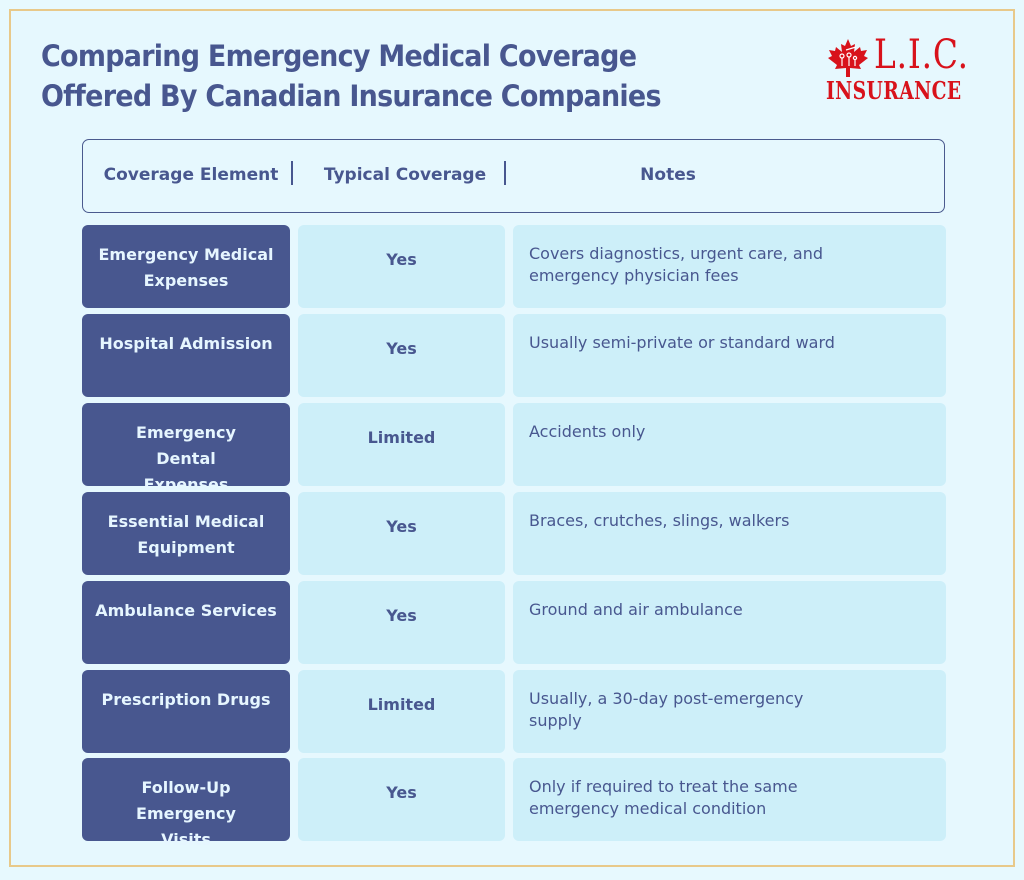  I want to click on notes-text: Accidents only, so click(587, 431).